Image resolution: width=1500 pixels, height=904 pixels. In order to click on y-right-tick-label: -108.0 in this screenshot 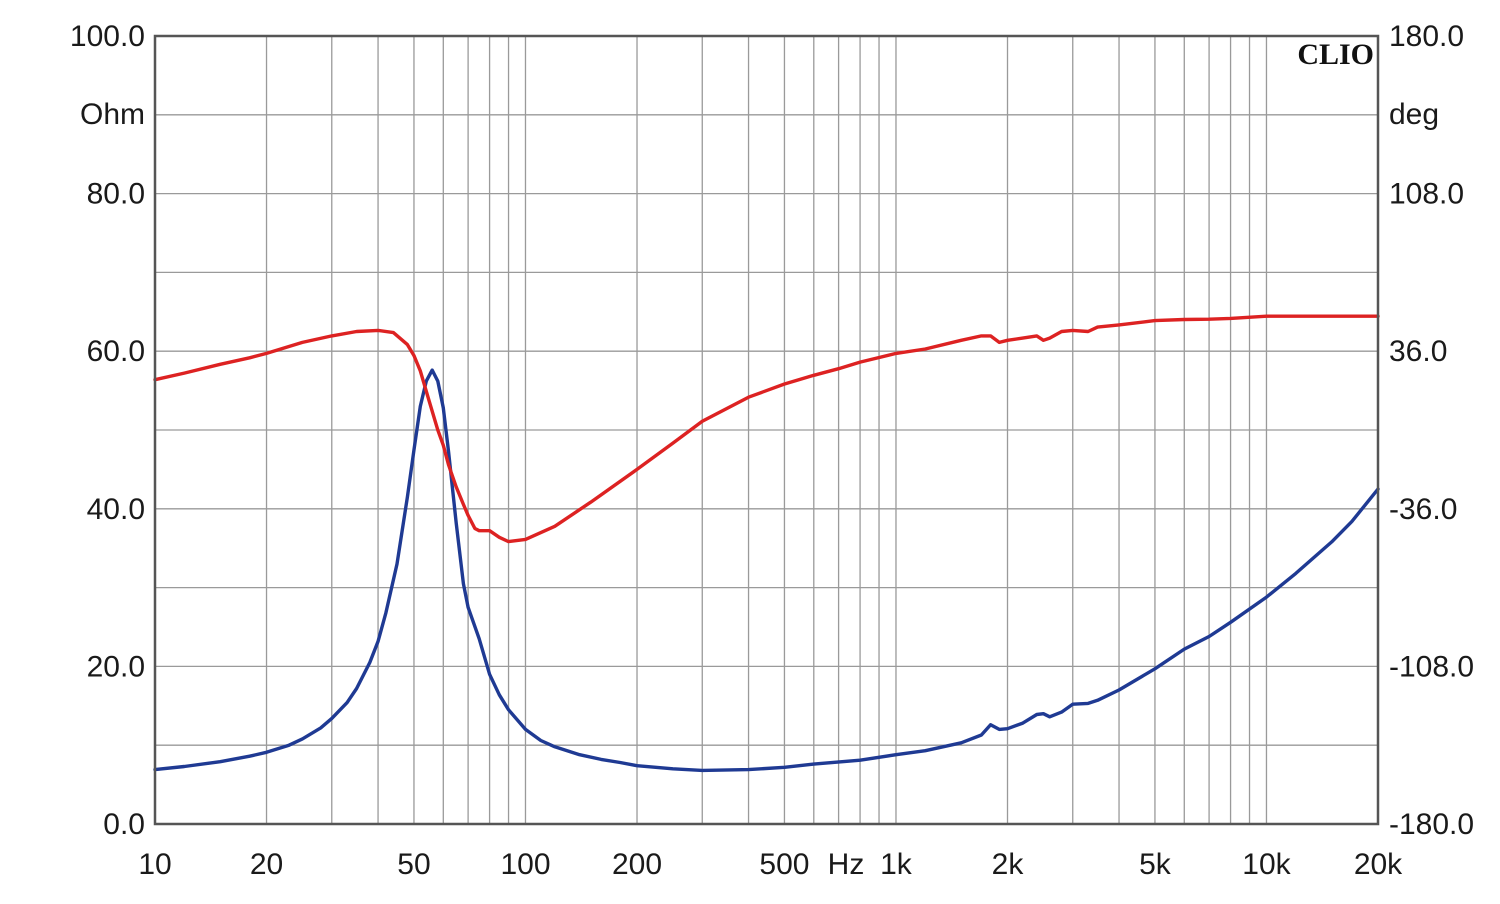, I will do `click(1431, 666)`.